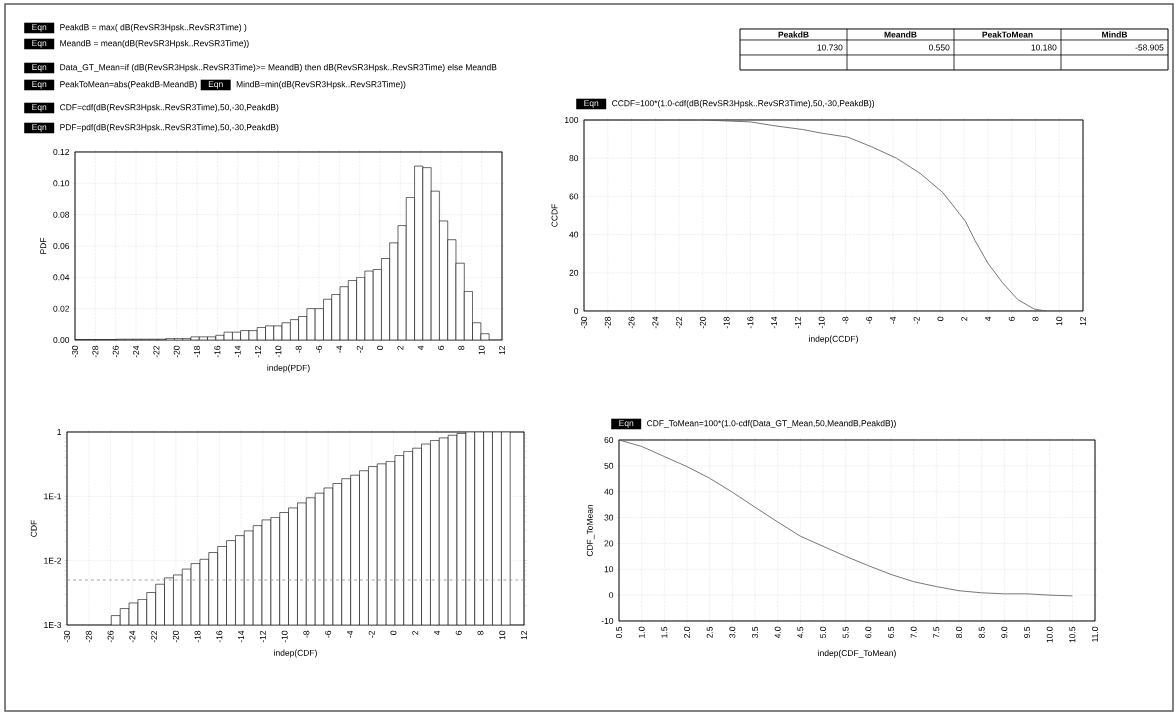  What do you see at coordinates (609, 465) in the screenshot?
I see `y-tick-label: 50` at bounding box center [609, 465].